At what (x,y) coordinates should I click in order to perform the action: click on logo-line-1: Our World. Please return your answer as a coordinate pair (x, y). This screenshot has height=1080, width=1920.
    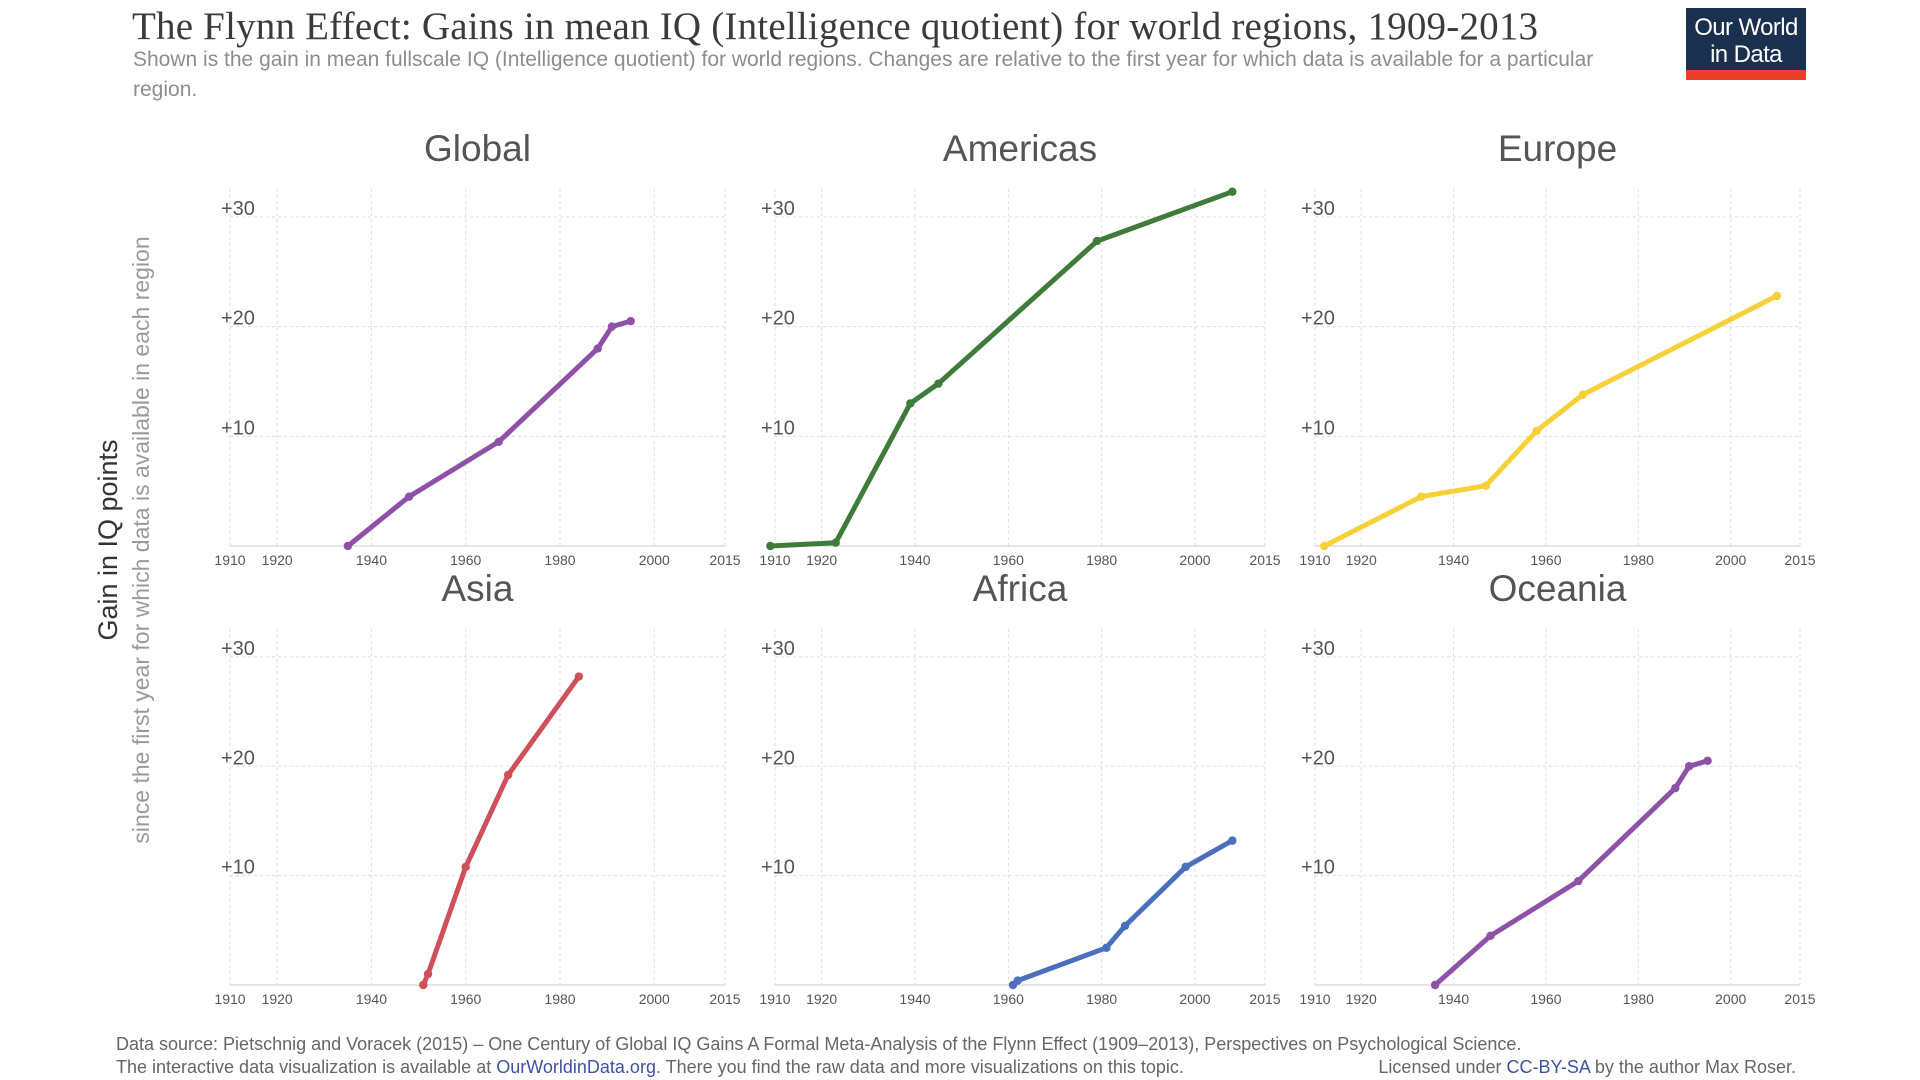
    Looking at the image, I should click on (1746, 27).